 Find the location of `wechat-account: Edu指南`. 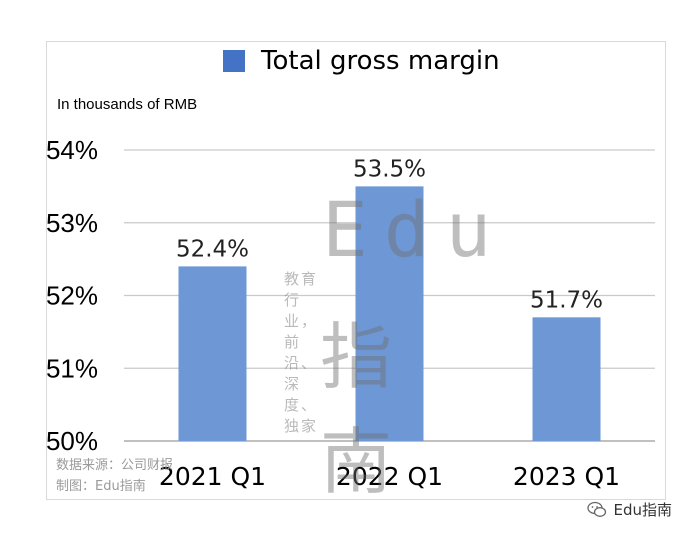

wechat-account: Edu指南 is located at coordinates (629, 509).